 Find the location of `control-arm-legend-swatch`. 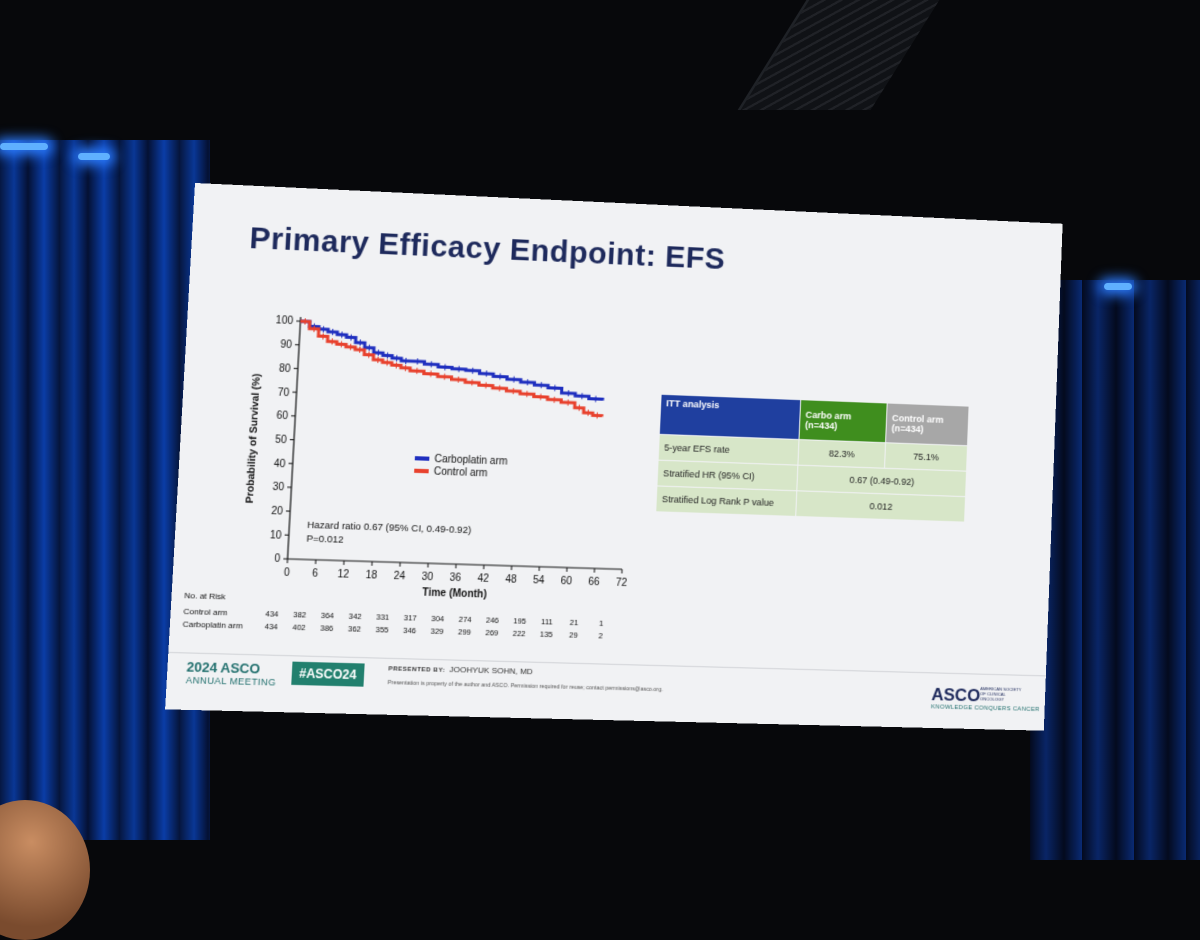

control-arm-legend-swatch is located at coordinates (421, 471).